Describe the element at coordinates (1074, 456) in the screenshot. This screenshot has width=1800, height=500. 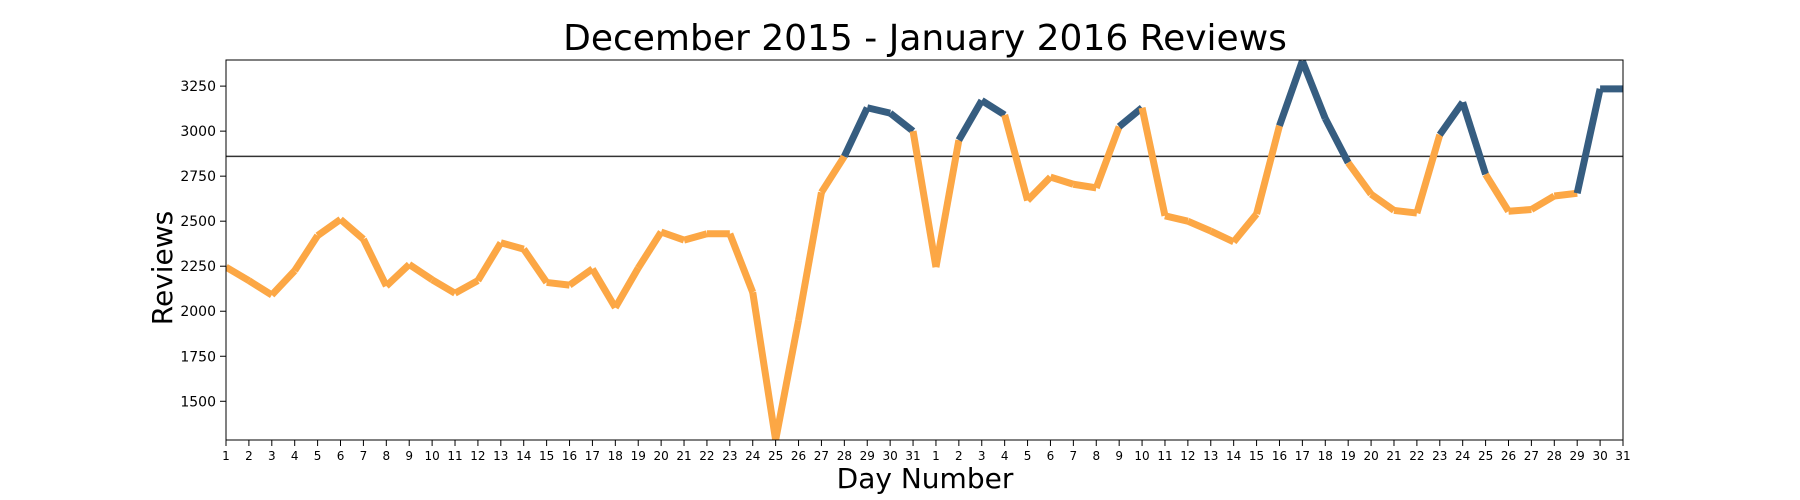
I see `x-tick-label: 7` at that location.